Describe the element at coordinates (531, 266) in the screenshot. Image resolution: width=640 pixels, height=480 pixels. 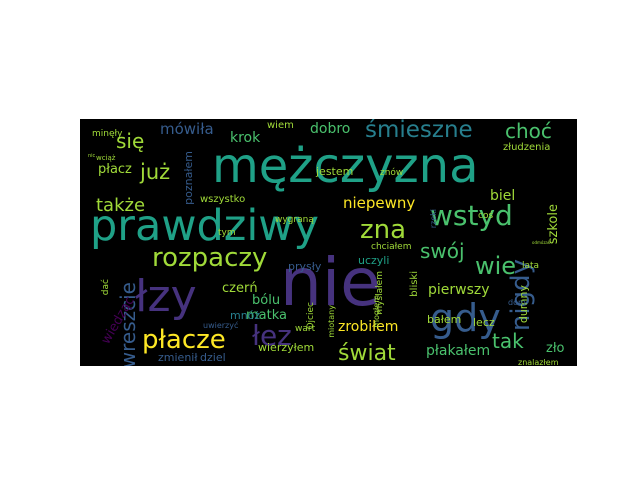
I see `word-lata: lata` at that location.